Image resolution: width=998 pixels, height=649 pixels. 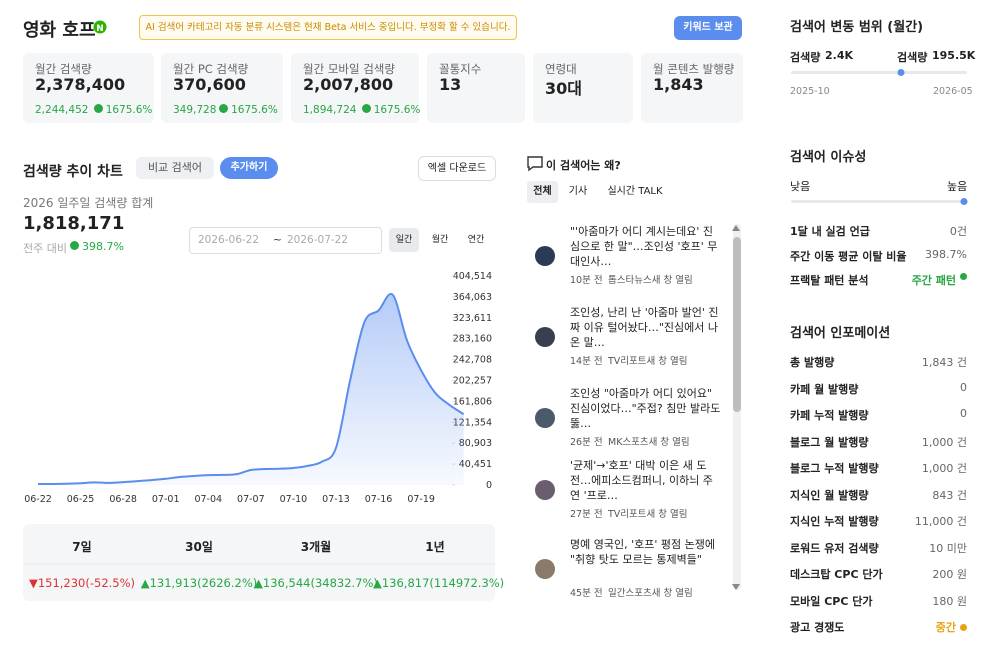 I want to click on info-label: 데스크탑 CPC 단가, so click(x=836, y=574).